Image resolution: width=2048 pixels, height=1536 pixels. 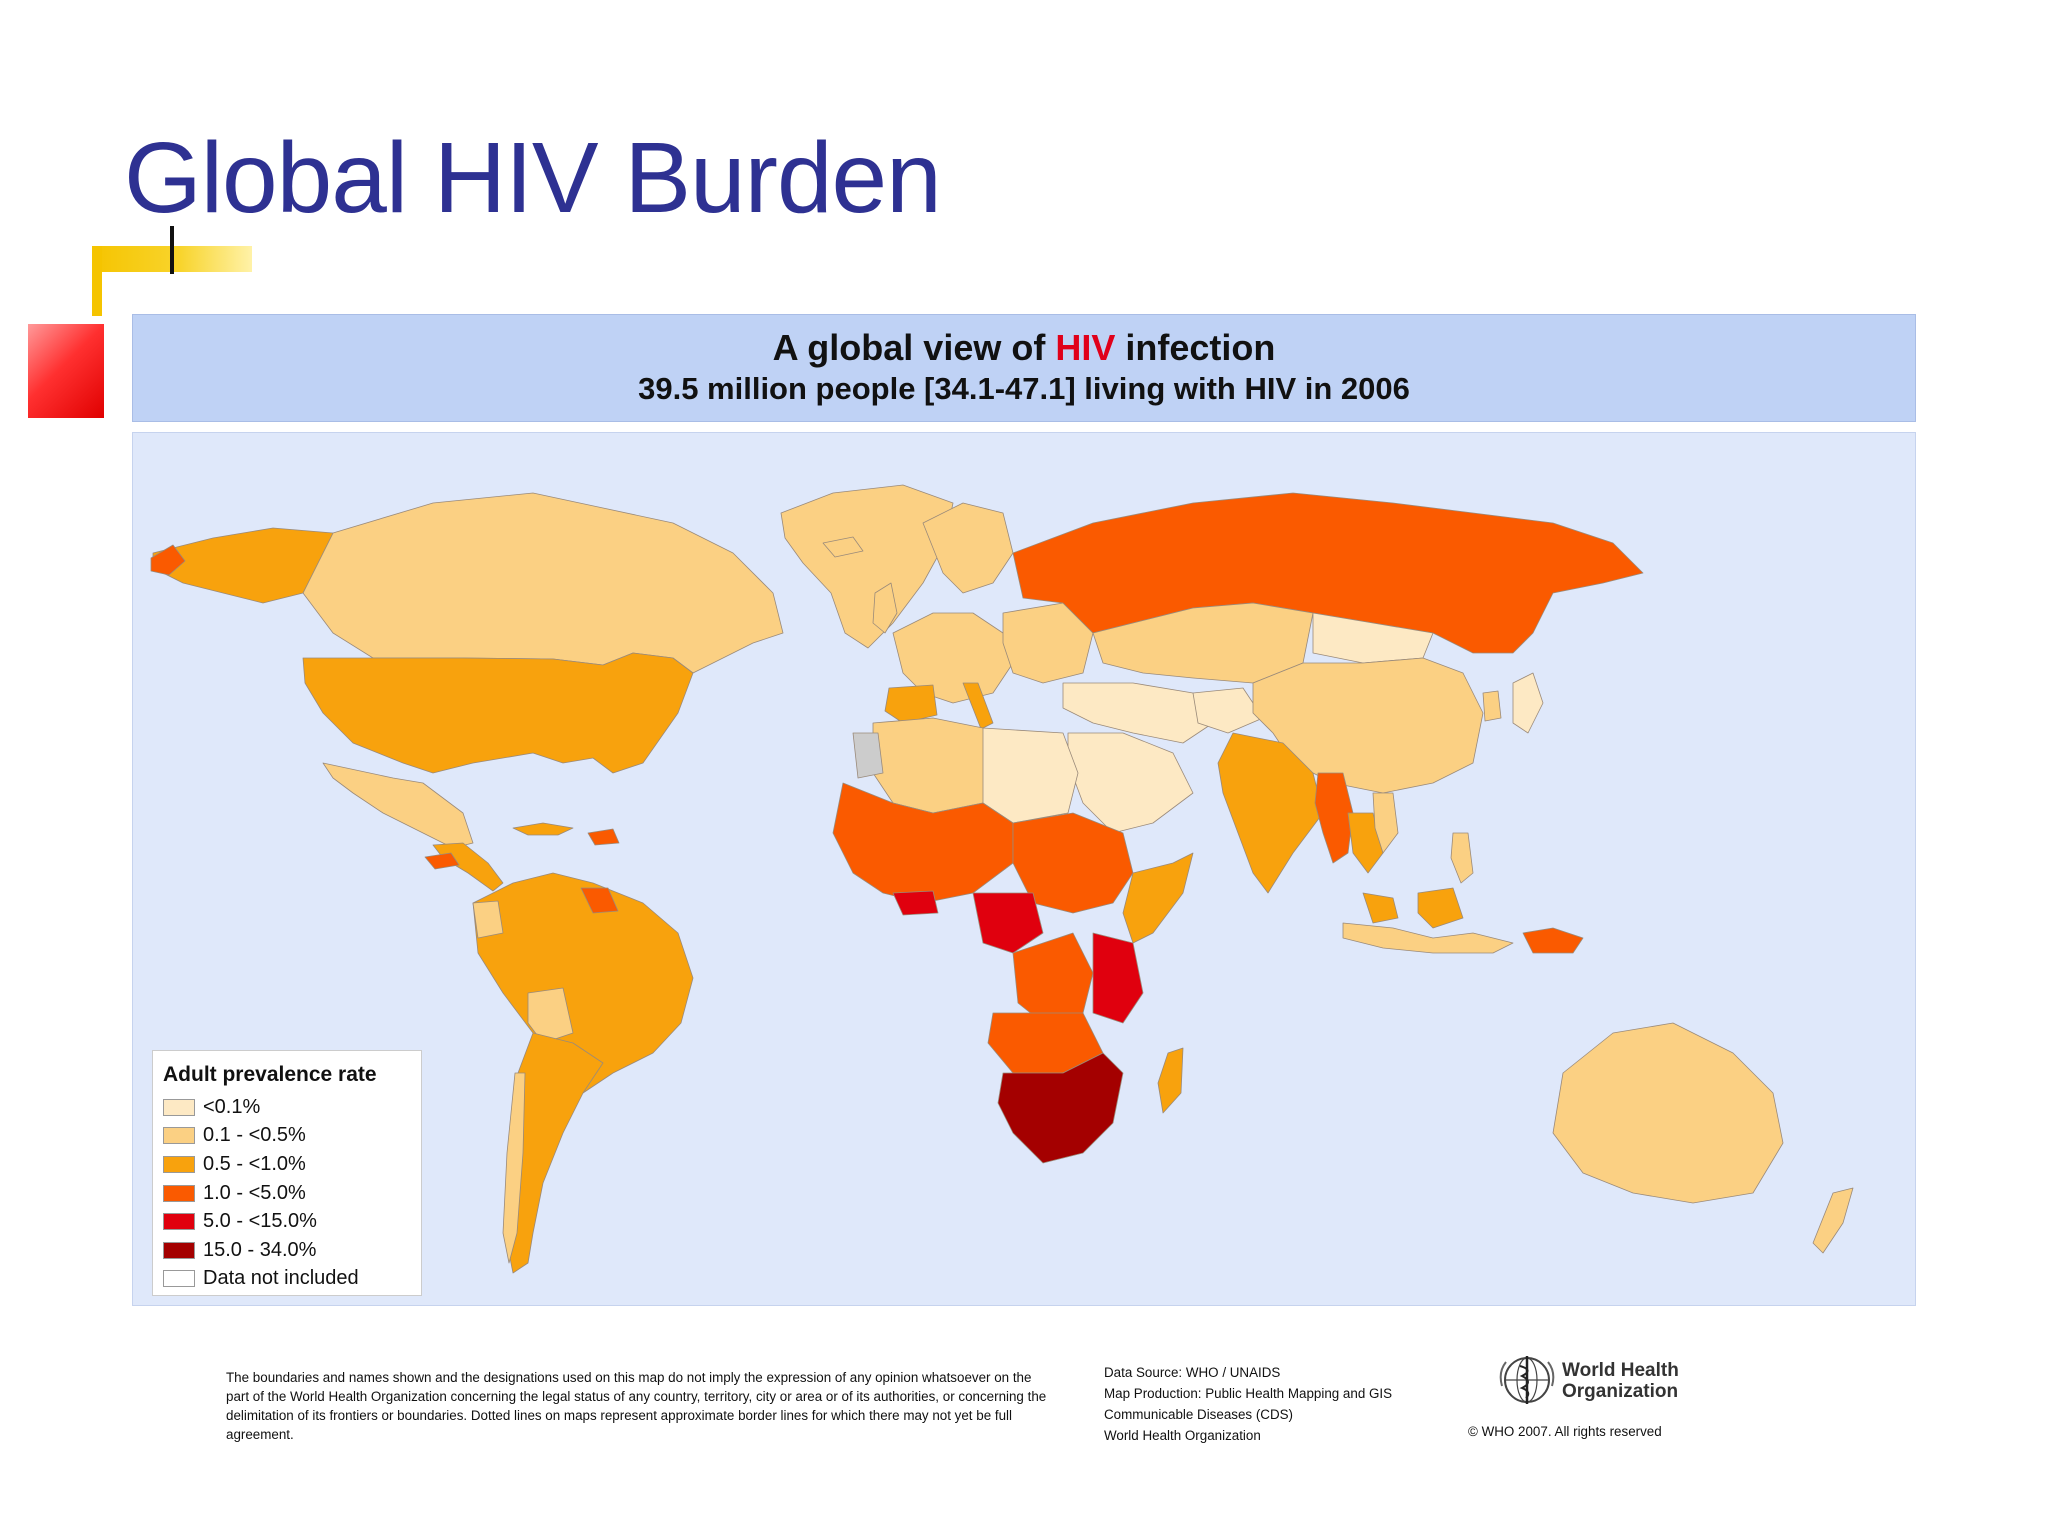 I want to click on region-australia, so click(x=1668, y=1113).